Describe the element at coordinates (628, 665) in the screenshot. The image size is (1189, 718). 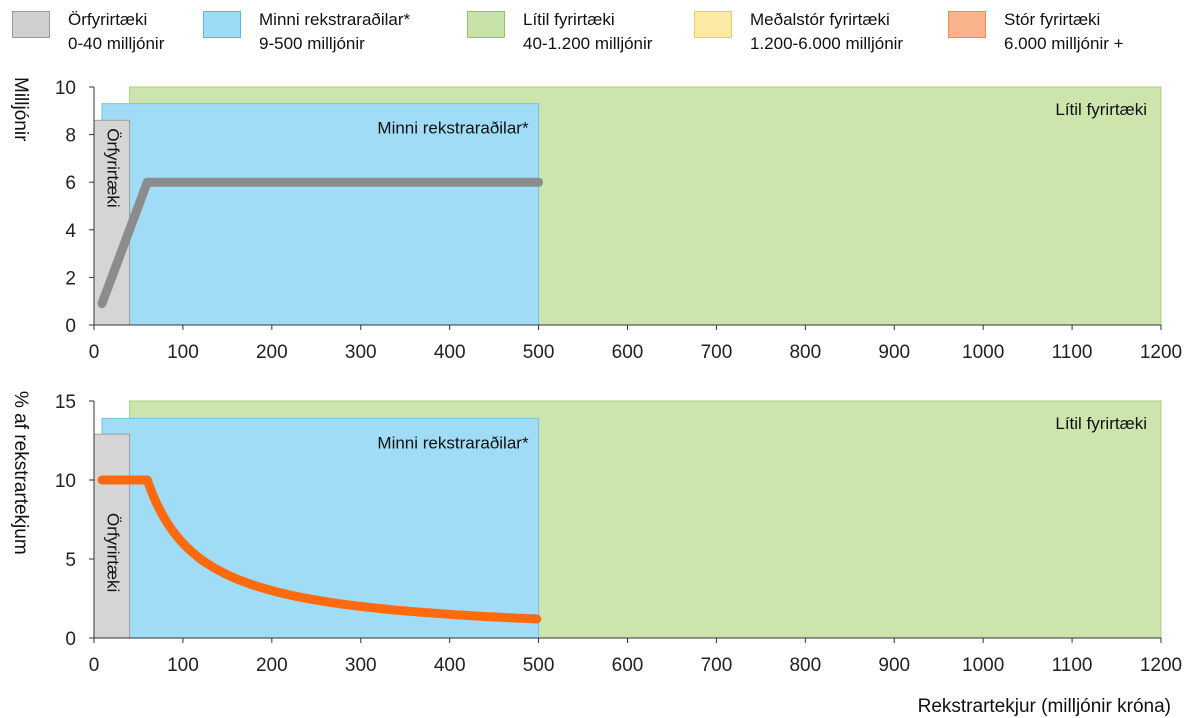
I see `chart2-x-tick-label: 600` at that location.